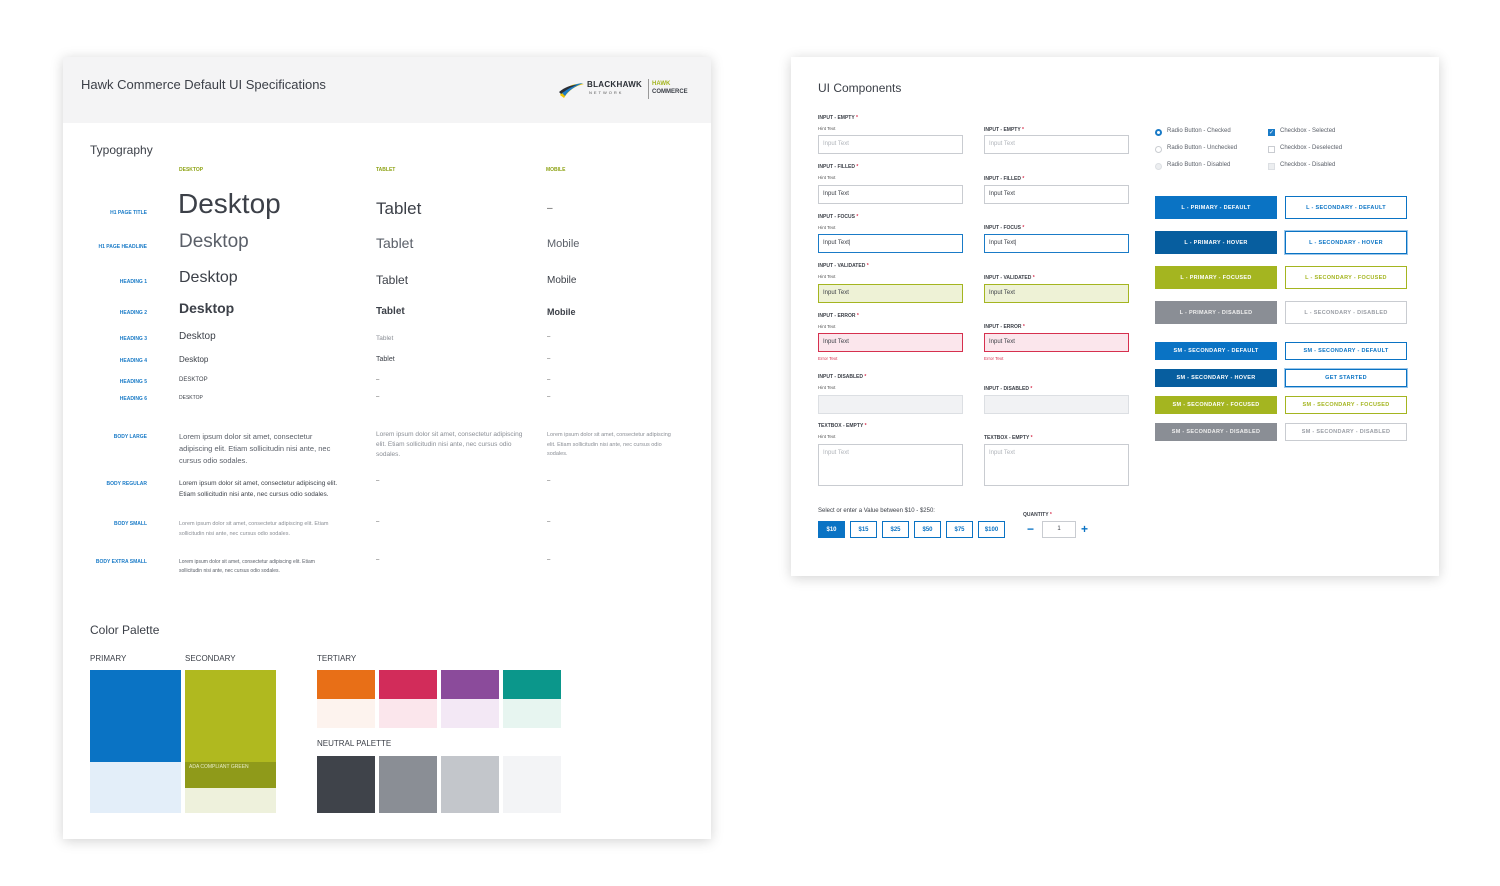  What do you see at coordinates (827, 128) in the screenshot?
I see `input-empty-hint: Hint Text` at bounding box center [827, 128].